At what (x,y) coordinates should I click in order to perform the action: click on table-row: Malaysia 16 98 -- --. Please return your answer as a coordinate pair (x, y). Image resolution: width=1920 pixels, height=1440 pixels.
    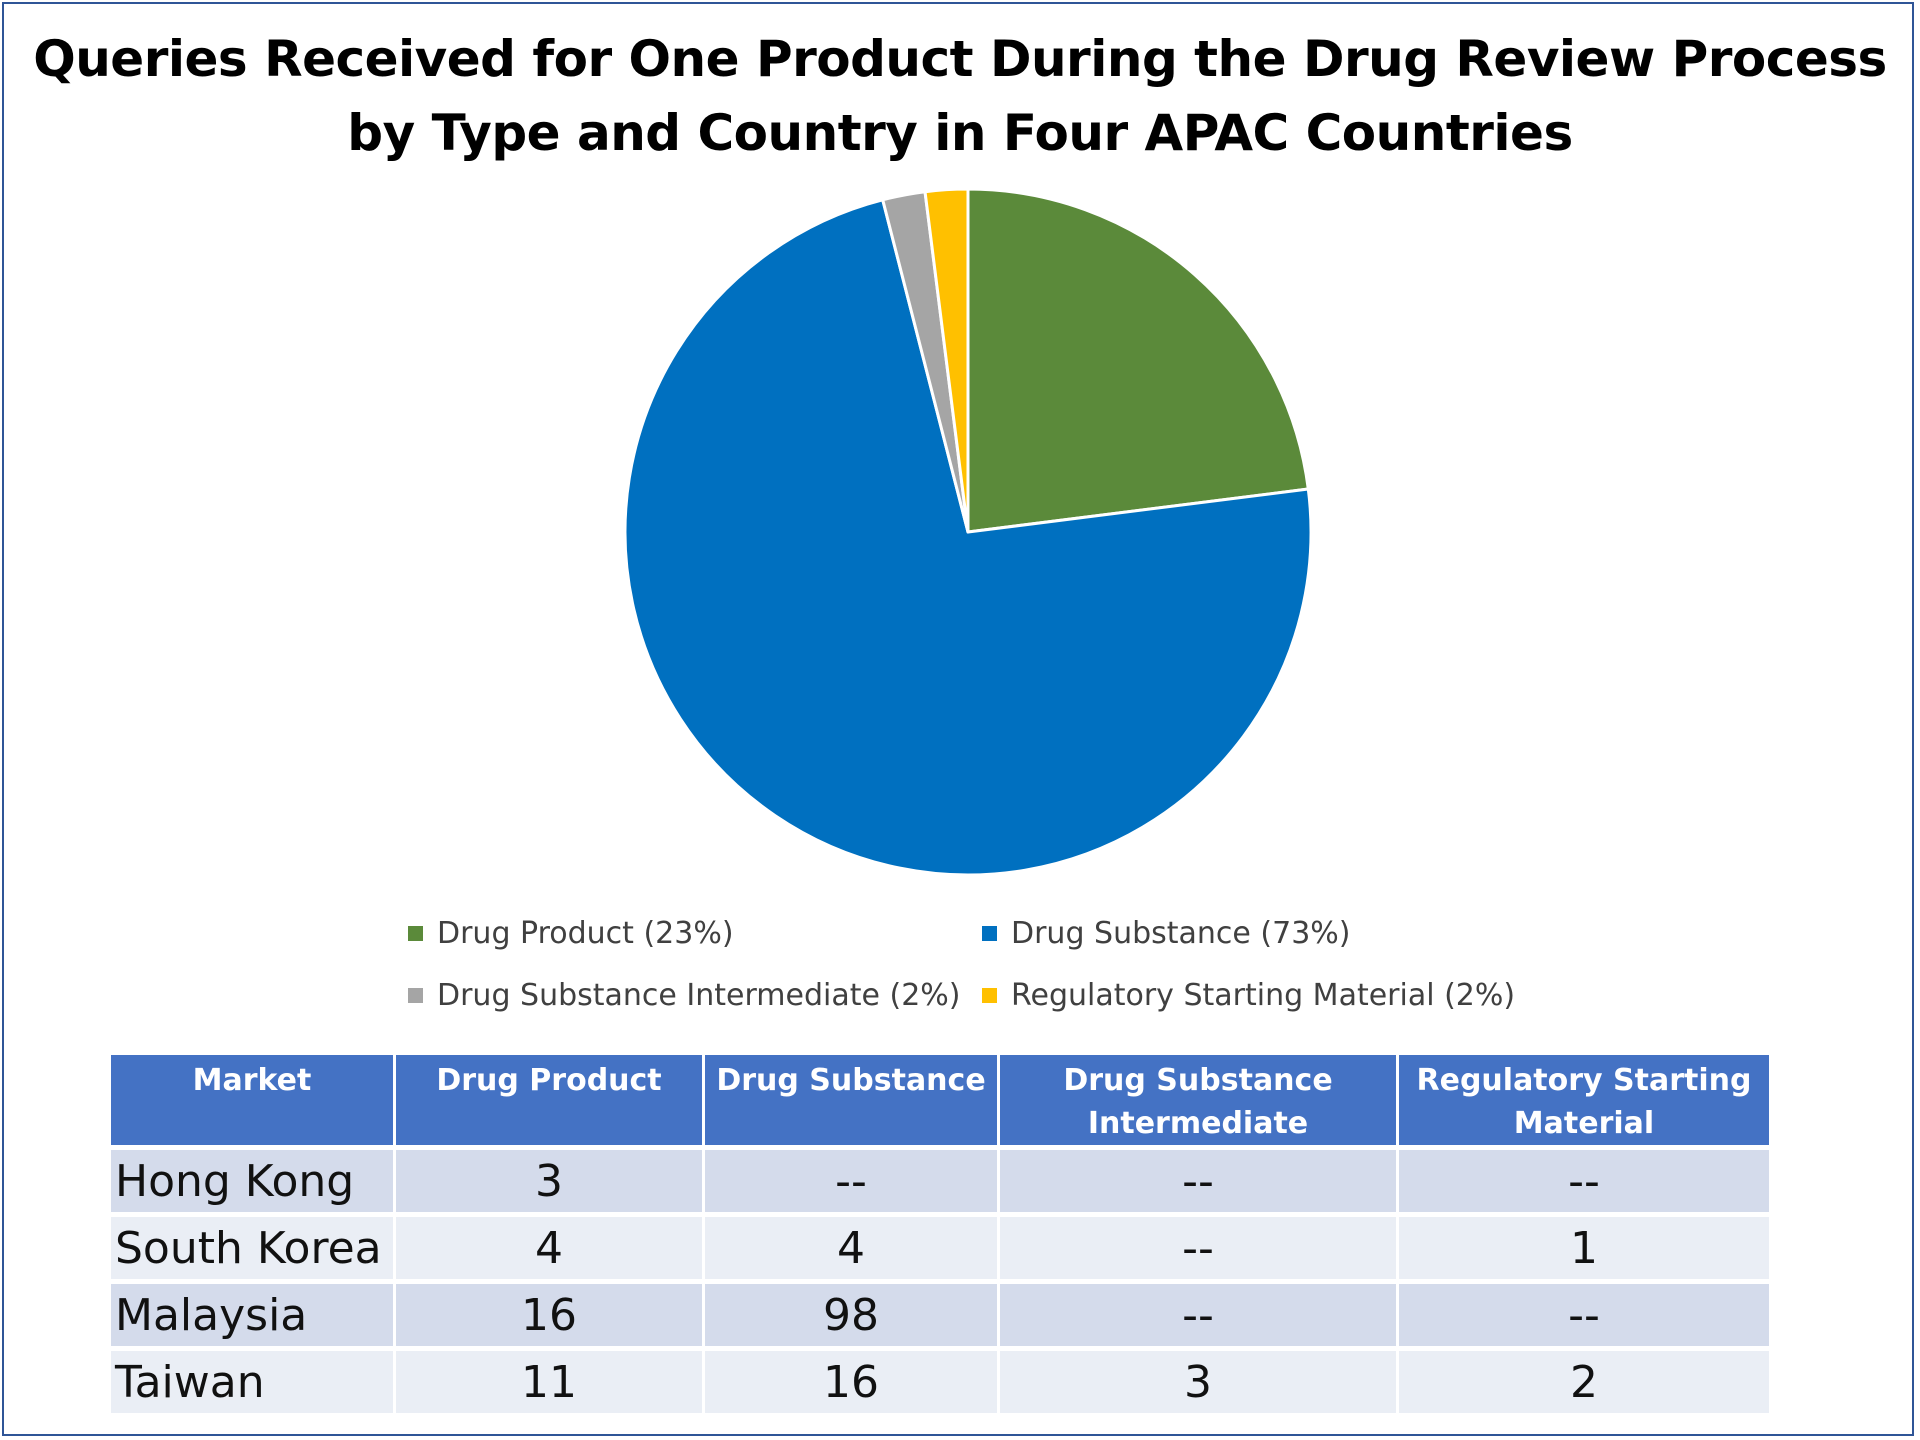
    Looking at the image, I should click on (940, 1315).